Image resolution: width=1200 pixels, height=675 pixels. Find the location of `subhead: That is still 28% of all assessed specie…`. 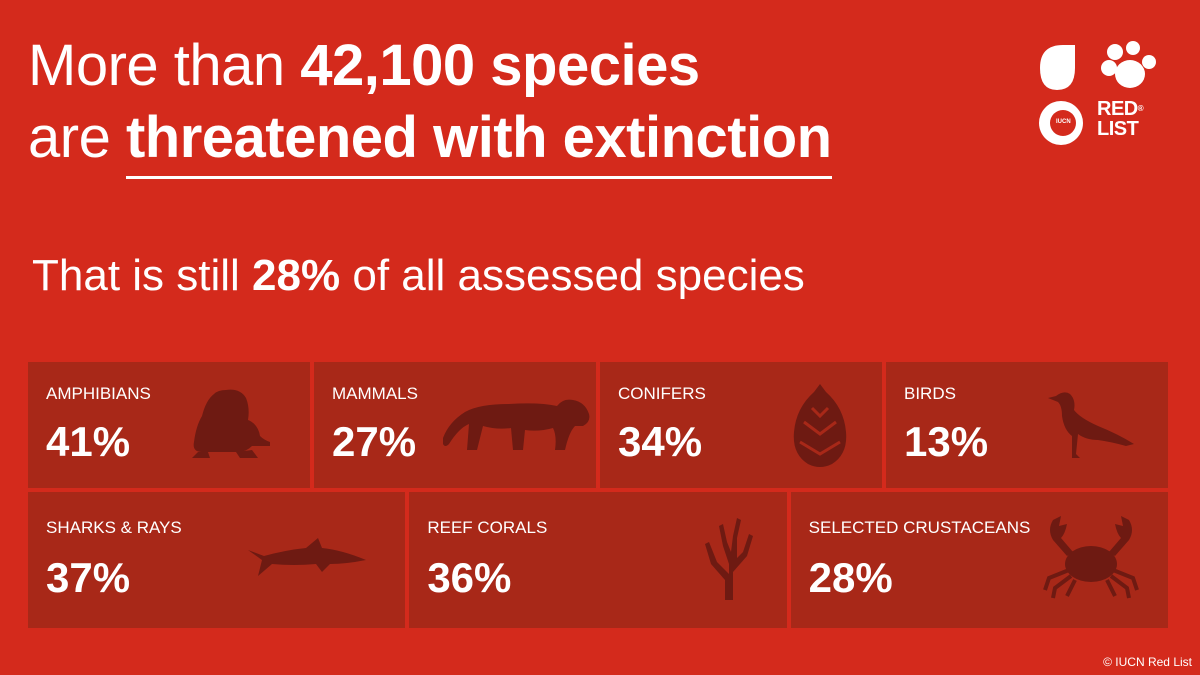

subhead: That is still 28% of all assessed specie… is located at coordinates (418, 276).